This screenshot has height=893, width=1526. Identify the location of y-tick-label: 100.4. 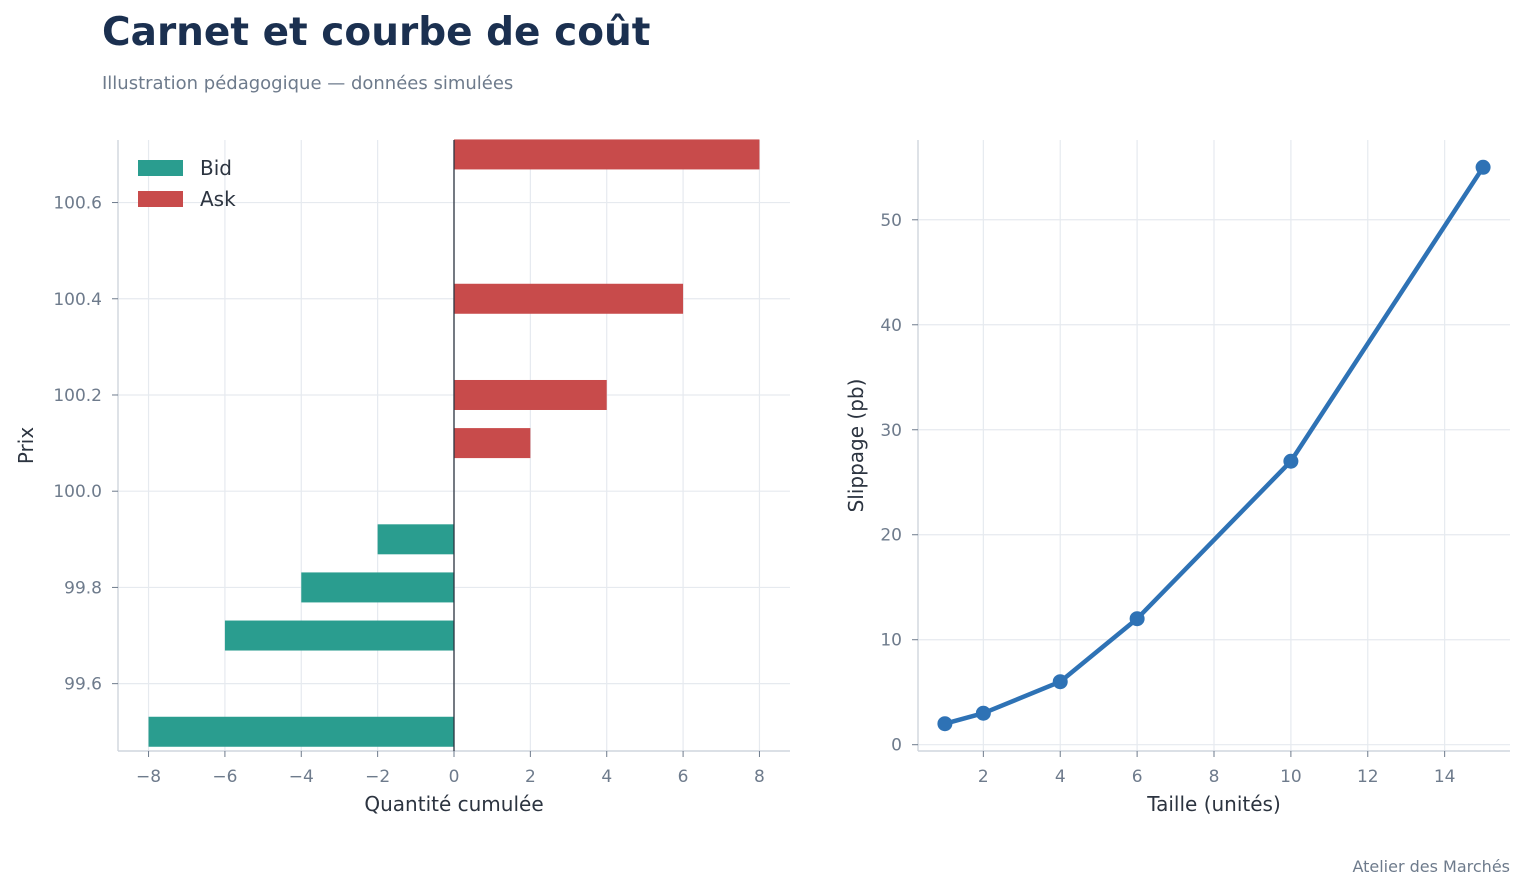
(77, 300).